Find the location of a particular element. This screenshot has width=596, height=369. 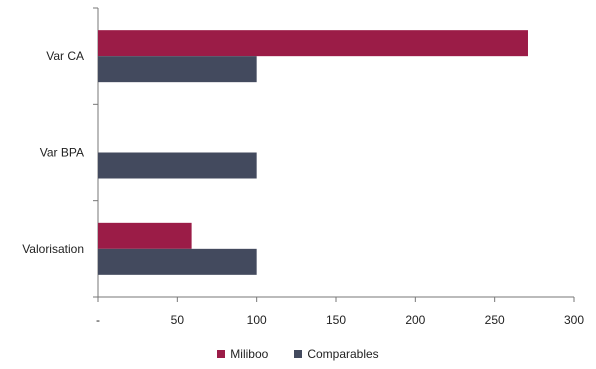

x-tick-label: 150 is located at coordinates (336, 320).